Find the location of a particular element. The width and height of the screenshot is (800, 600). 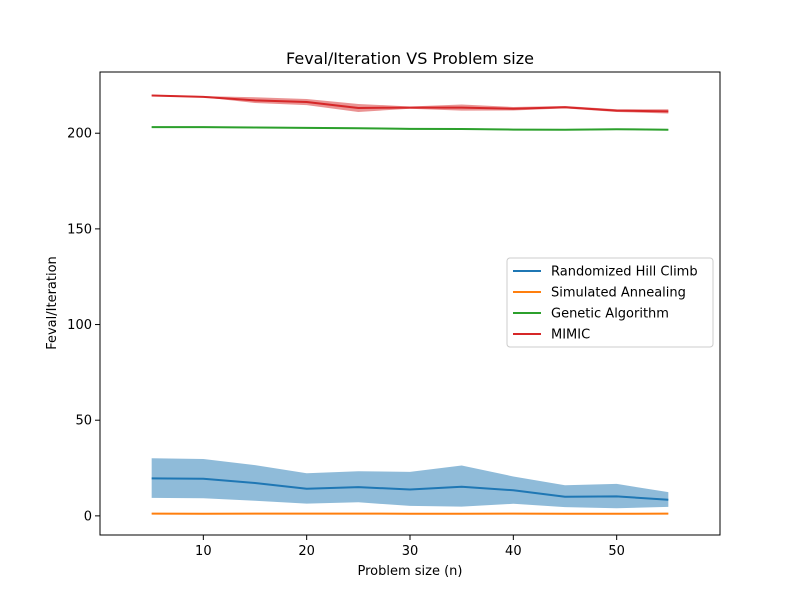

legend-box is located at coordinates (610, 302).